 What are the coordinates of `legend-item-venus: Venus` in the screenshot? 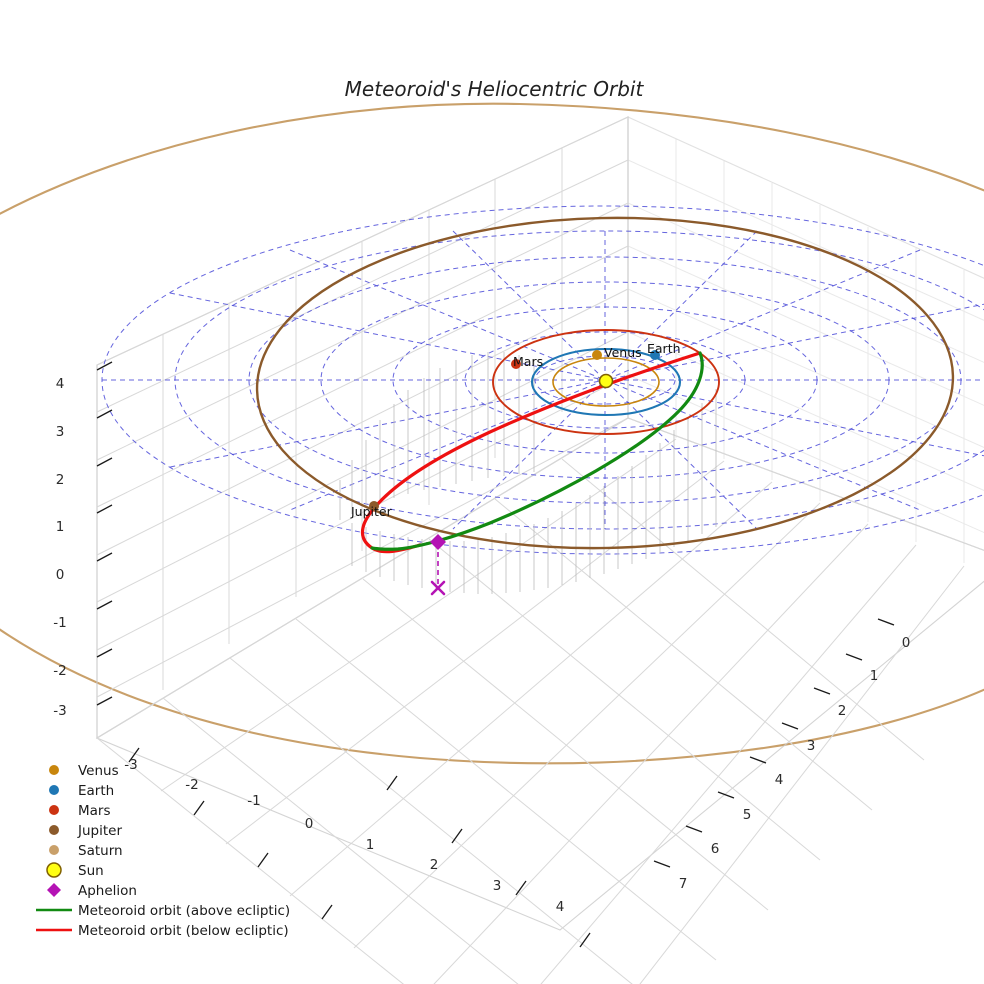 It's located at (84, 771).